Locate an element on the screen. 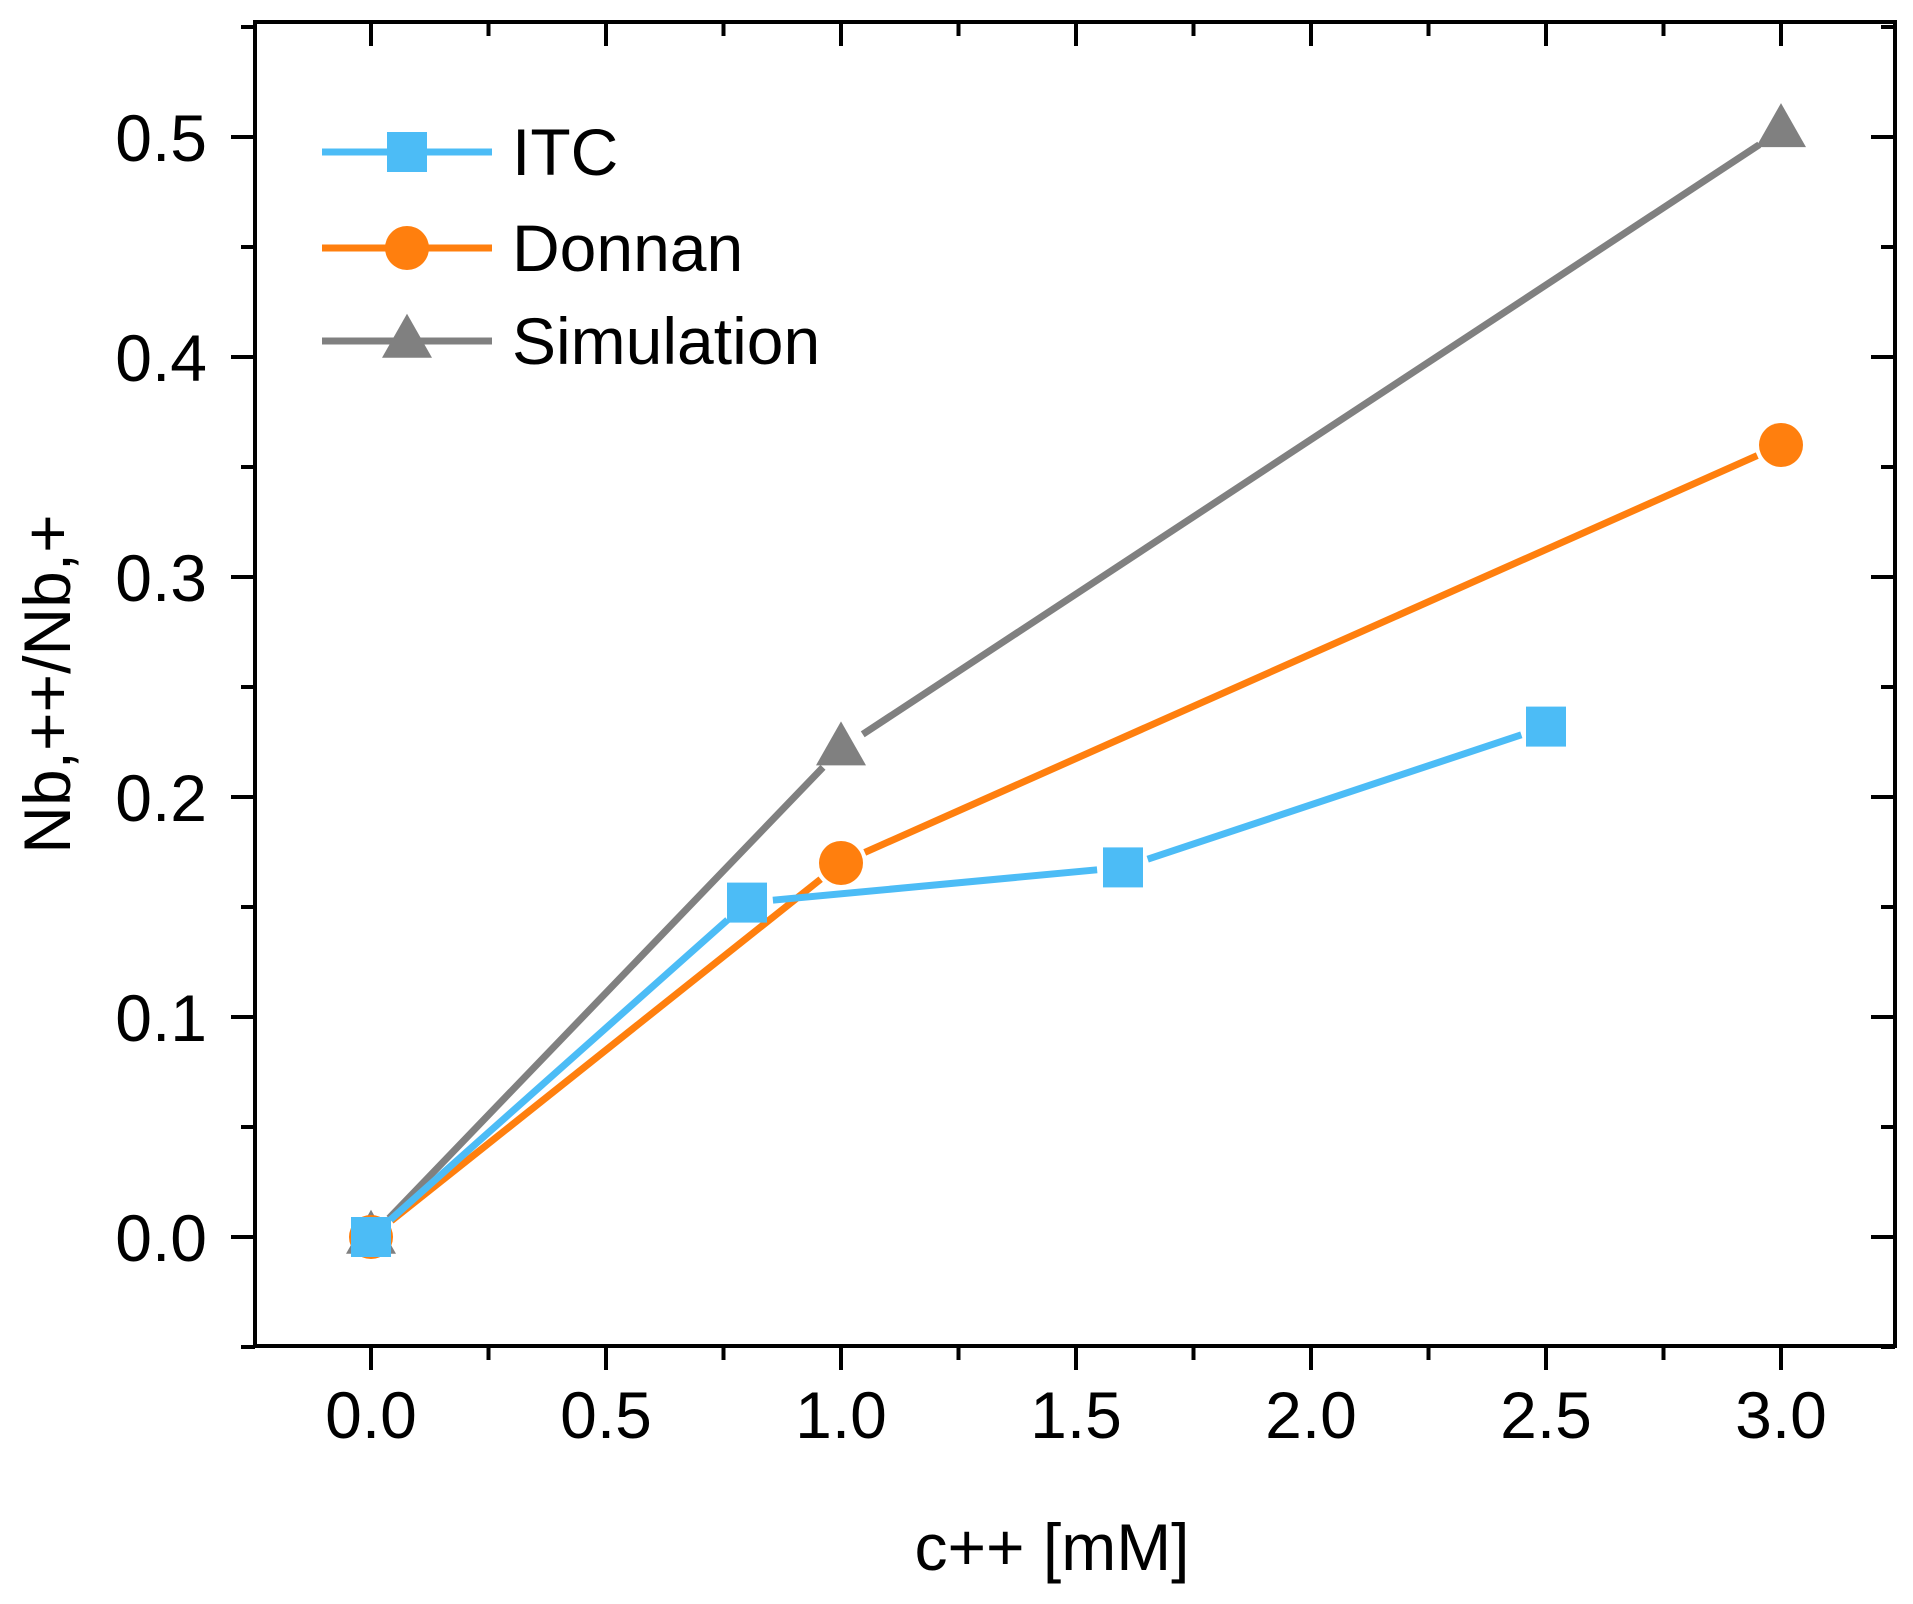 The image size is (1913, 1604). legend-label-simulation: Simulation is located at coordinates (666, 341).